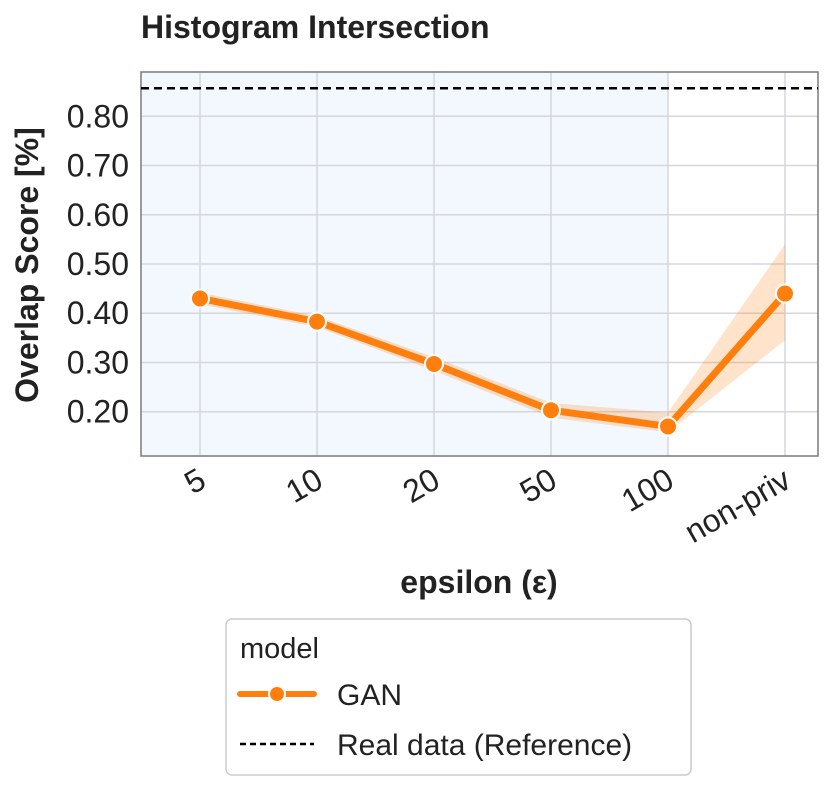  Describe the element at coordinates (98, 264) in the screenshot. I see `y-tick-label: 0.50` at that location.